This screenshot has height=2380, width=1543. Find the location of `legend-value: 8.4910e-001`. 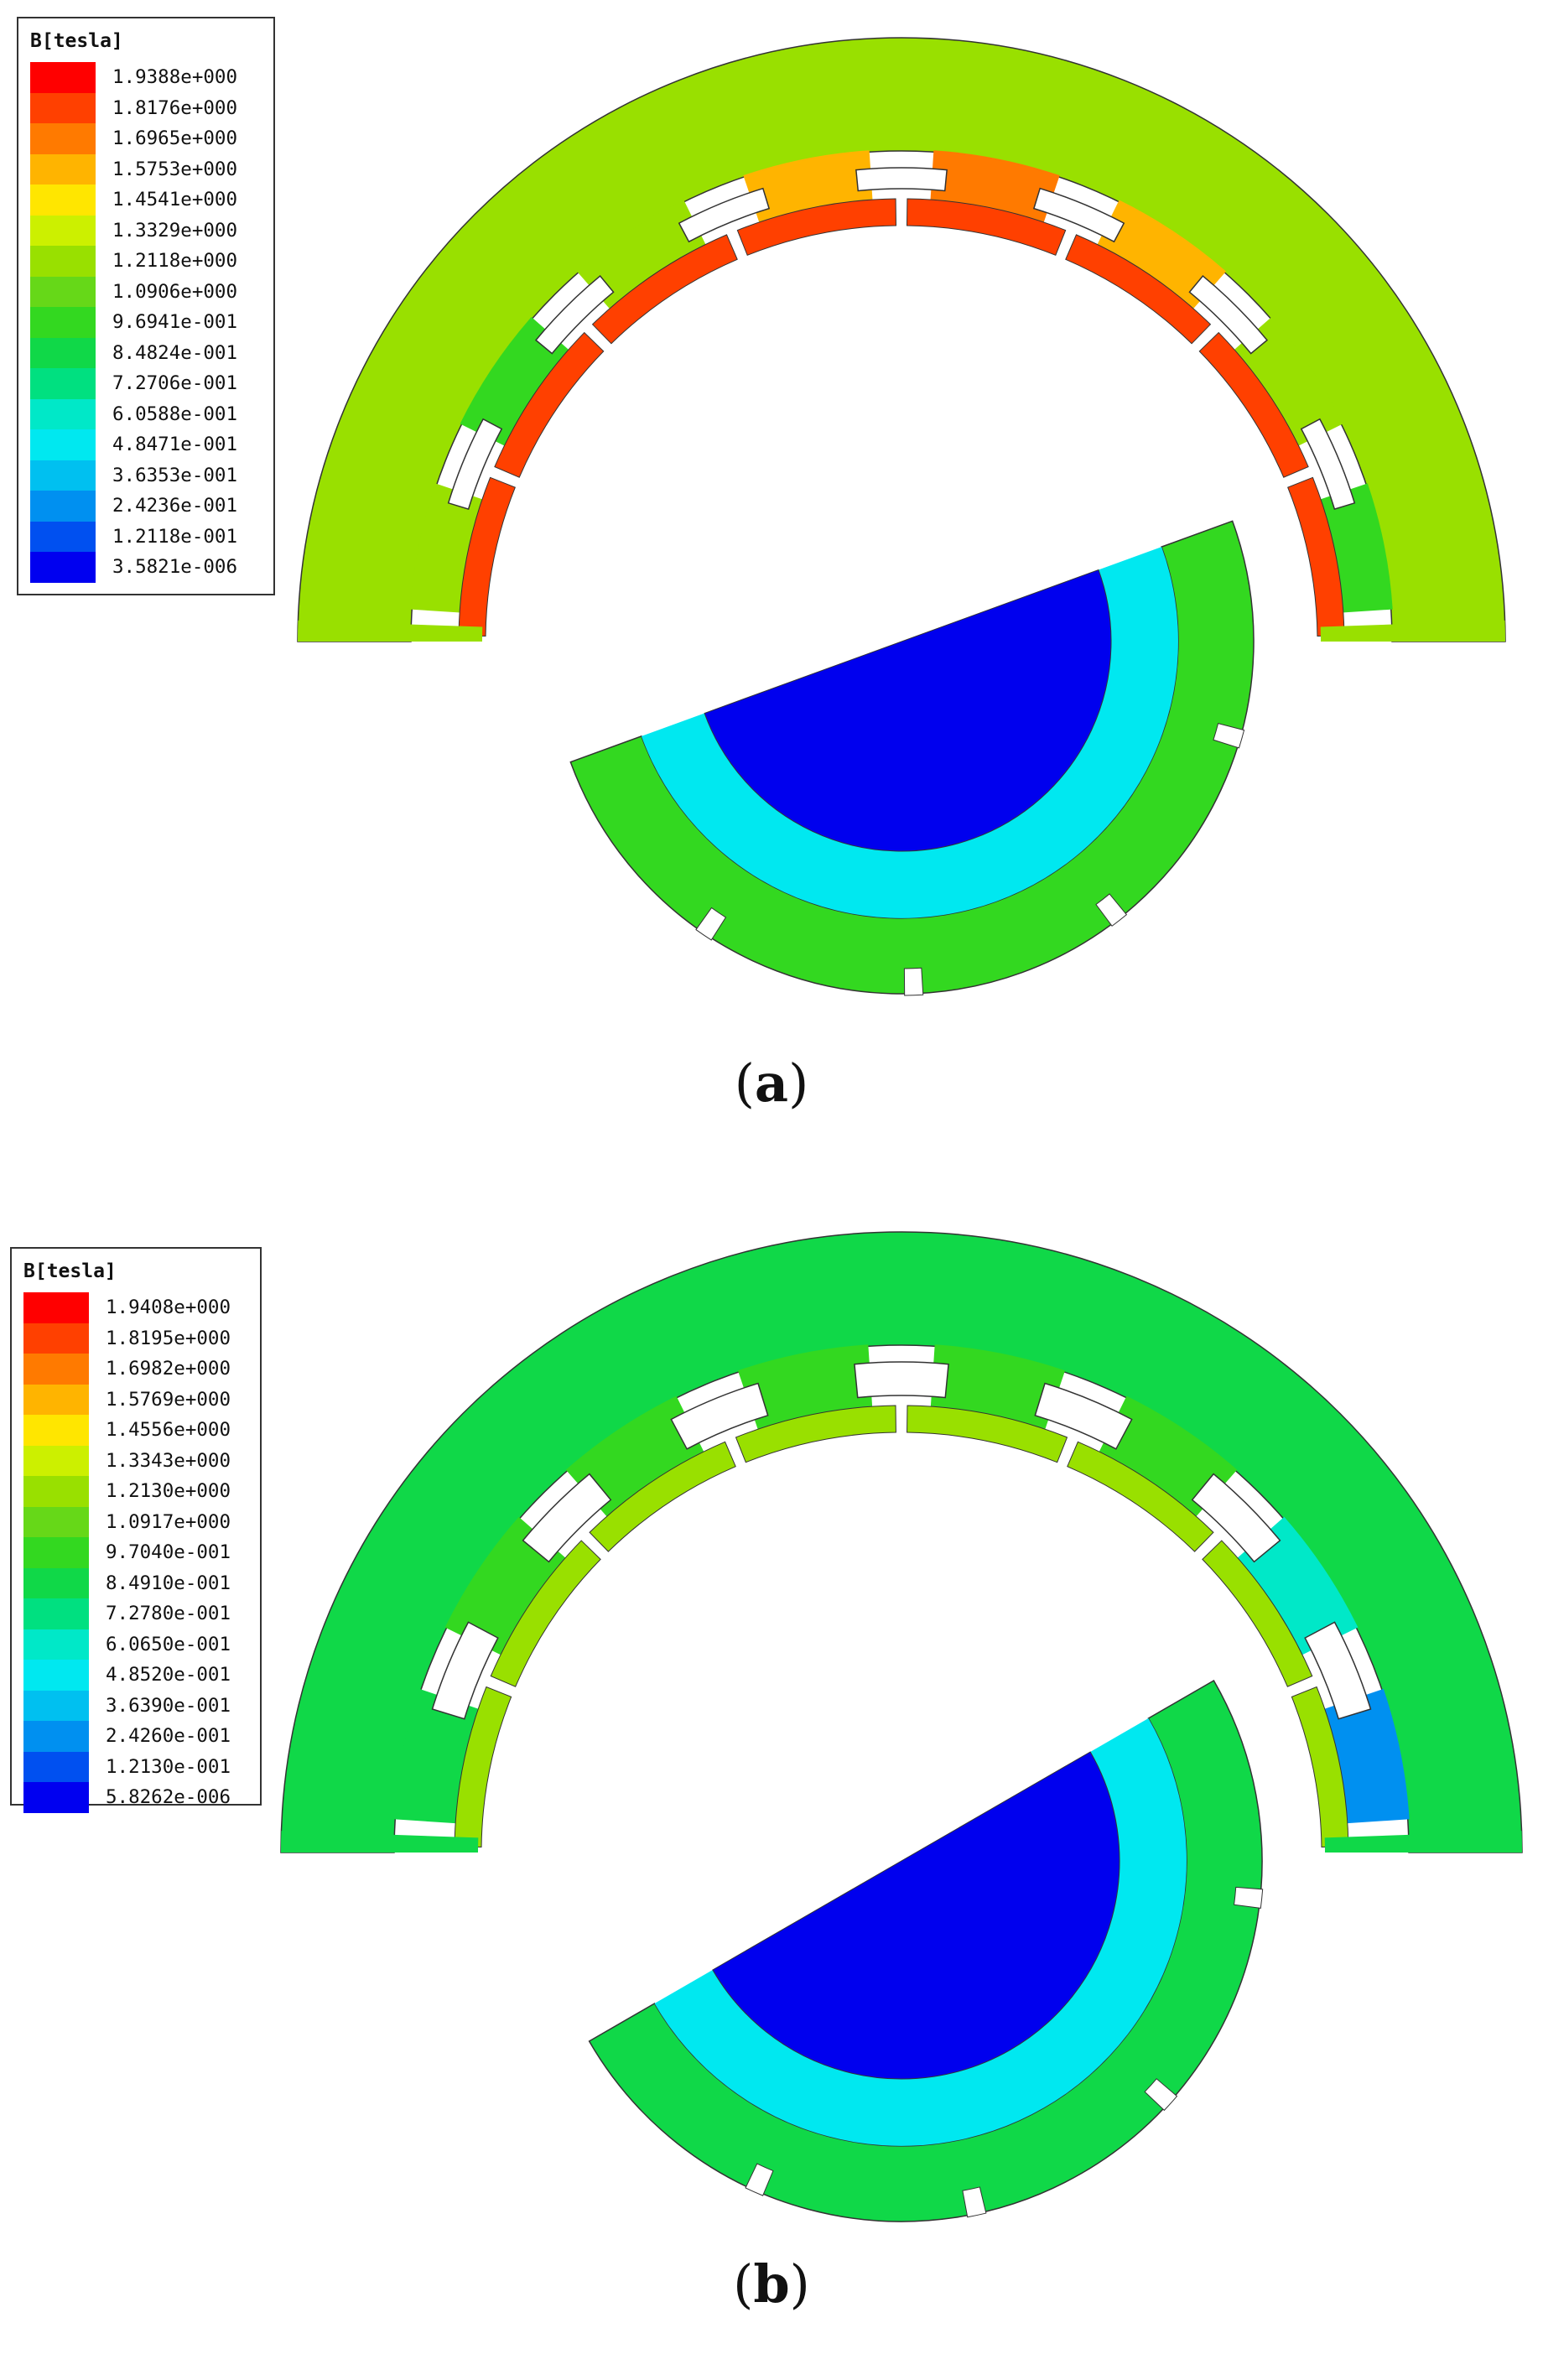

legend-value: 8.4910e-001 is located at coordinates (168, 1583).